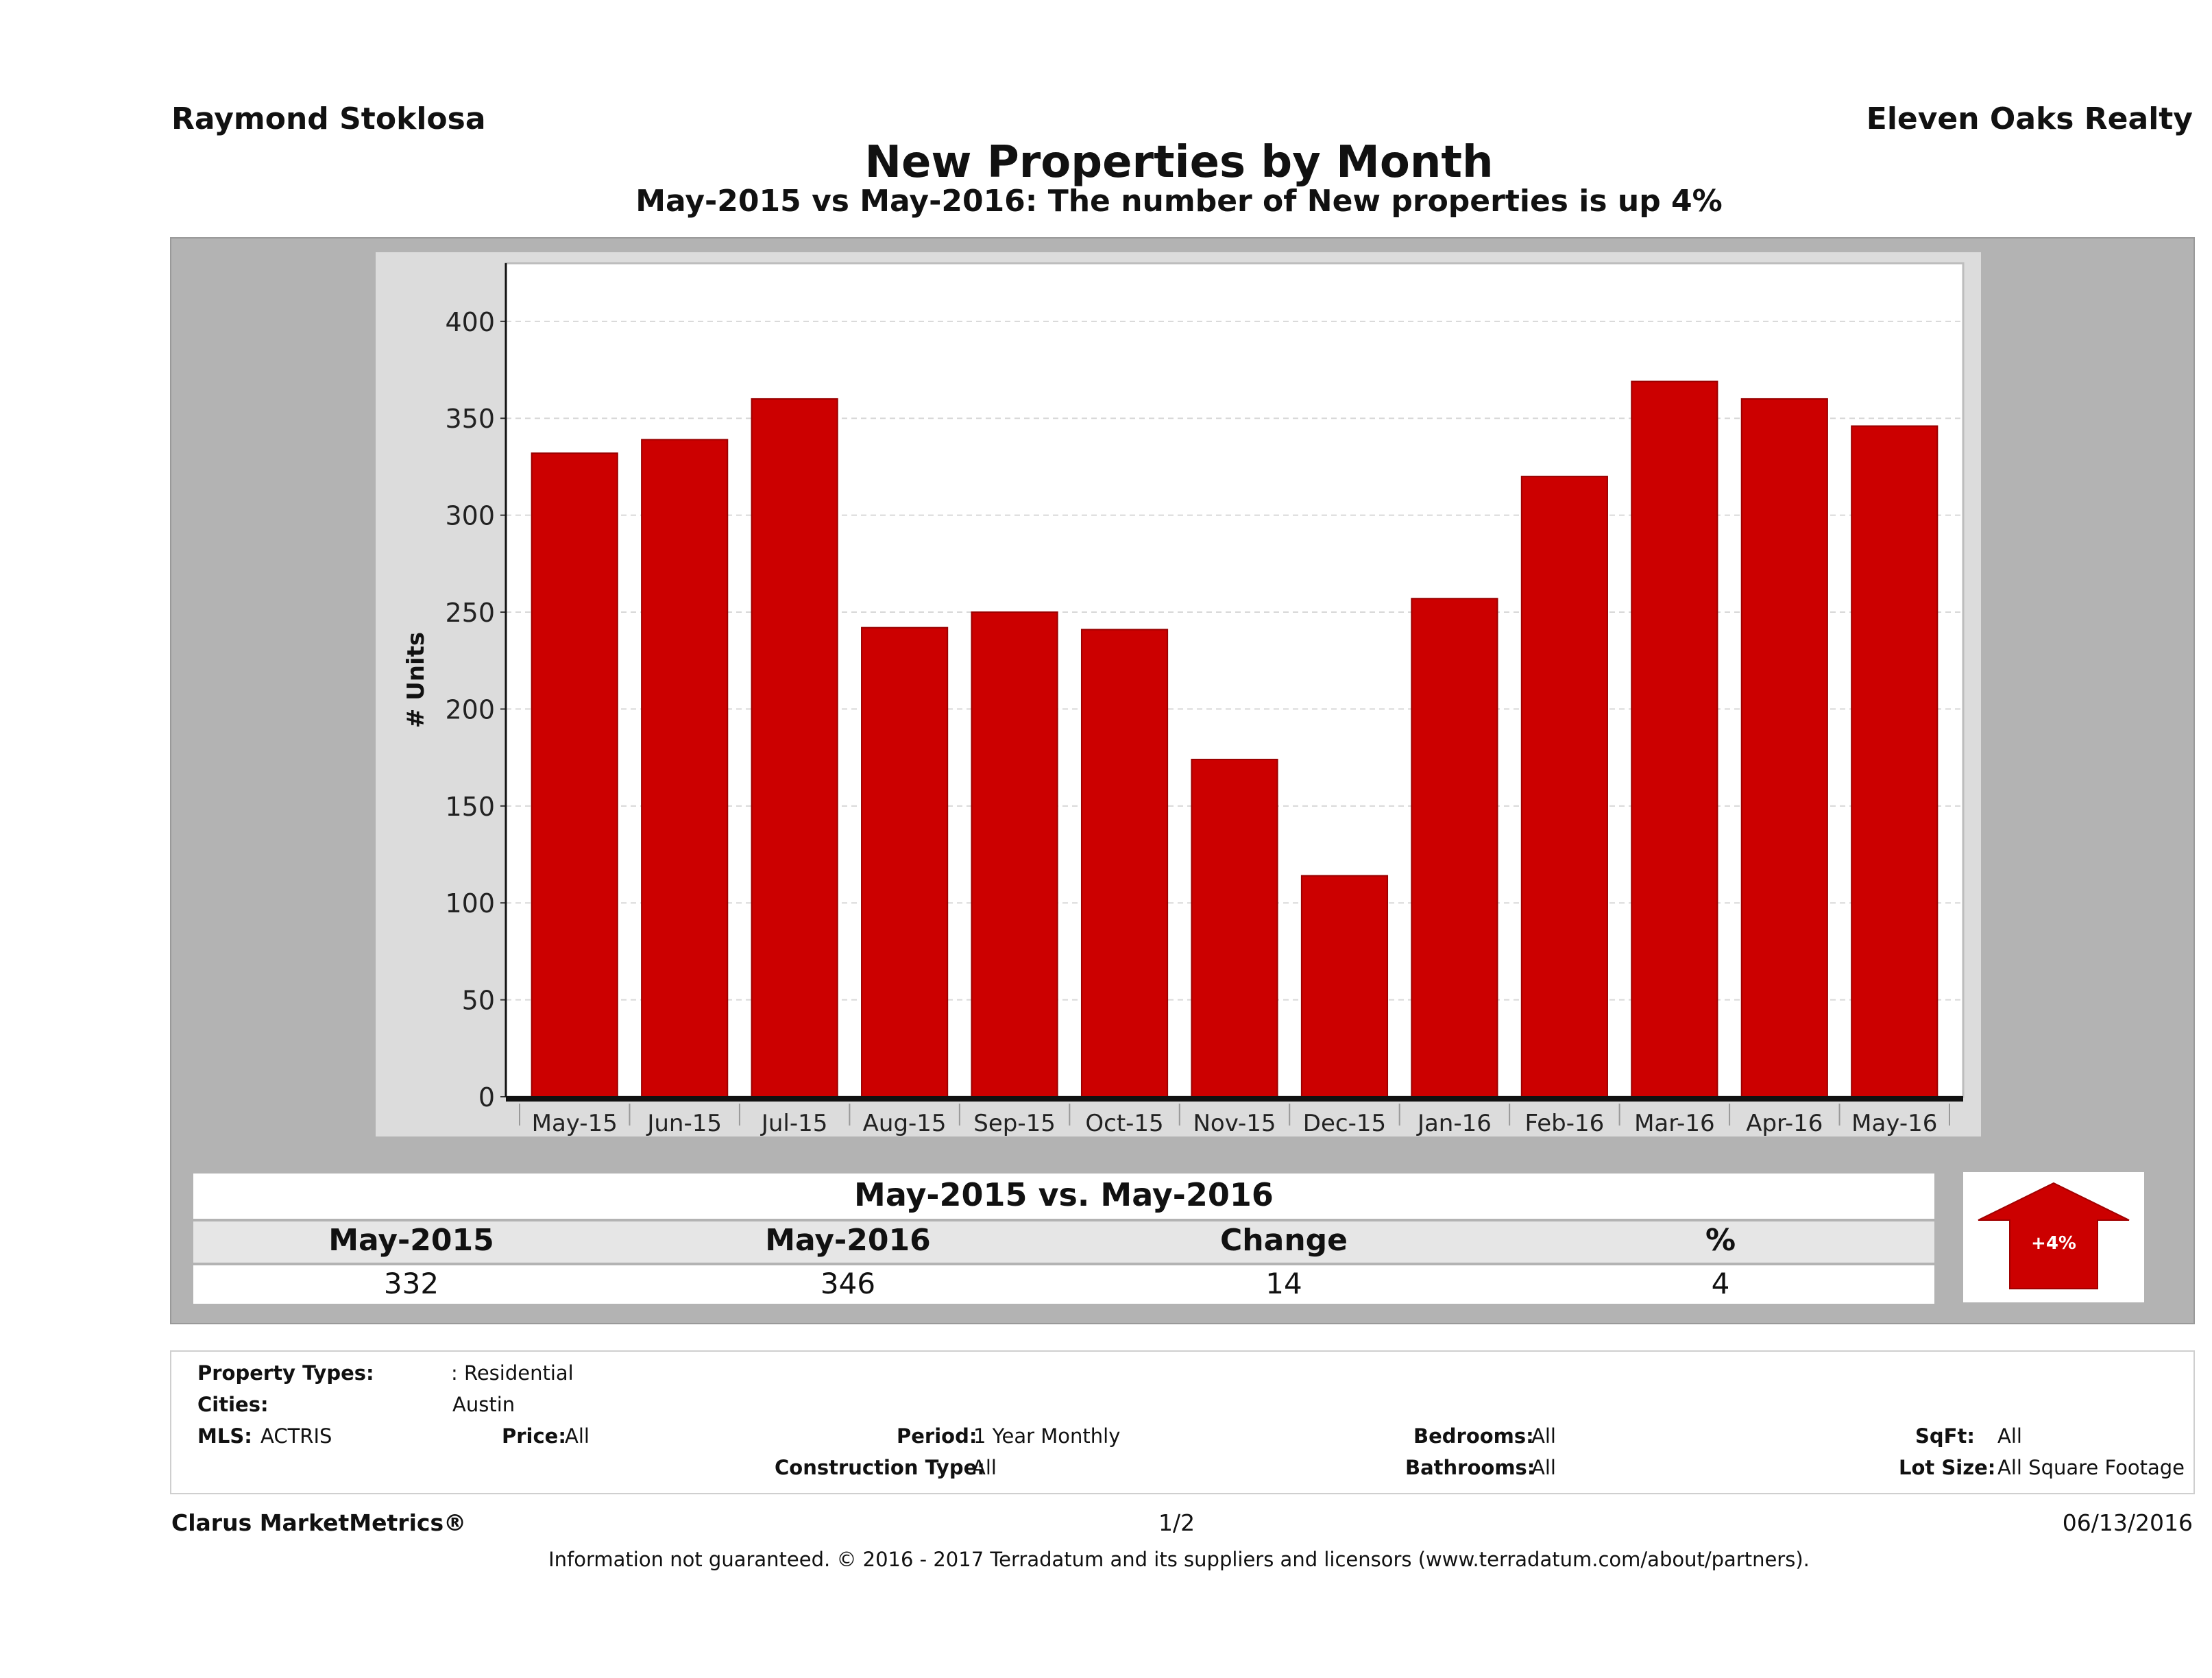 This screenshot has width=2212, height=1678. I want to click on filter-cities-value: Austin, so click(484, 1404).